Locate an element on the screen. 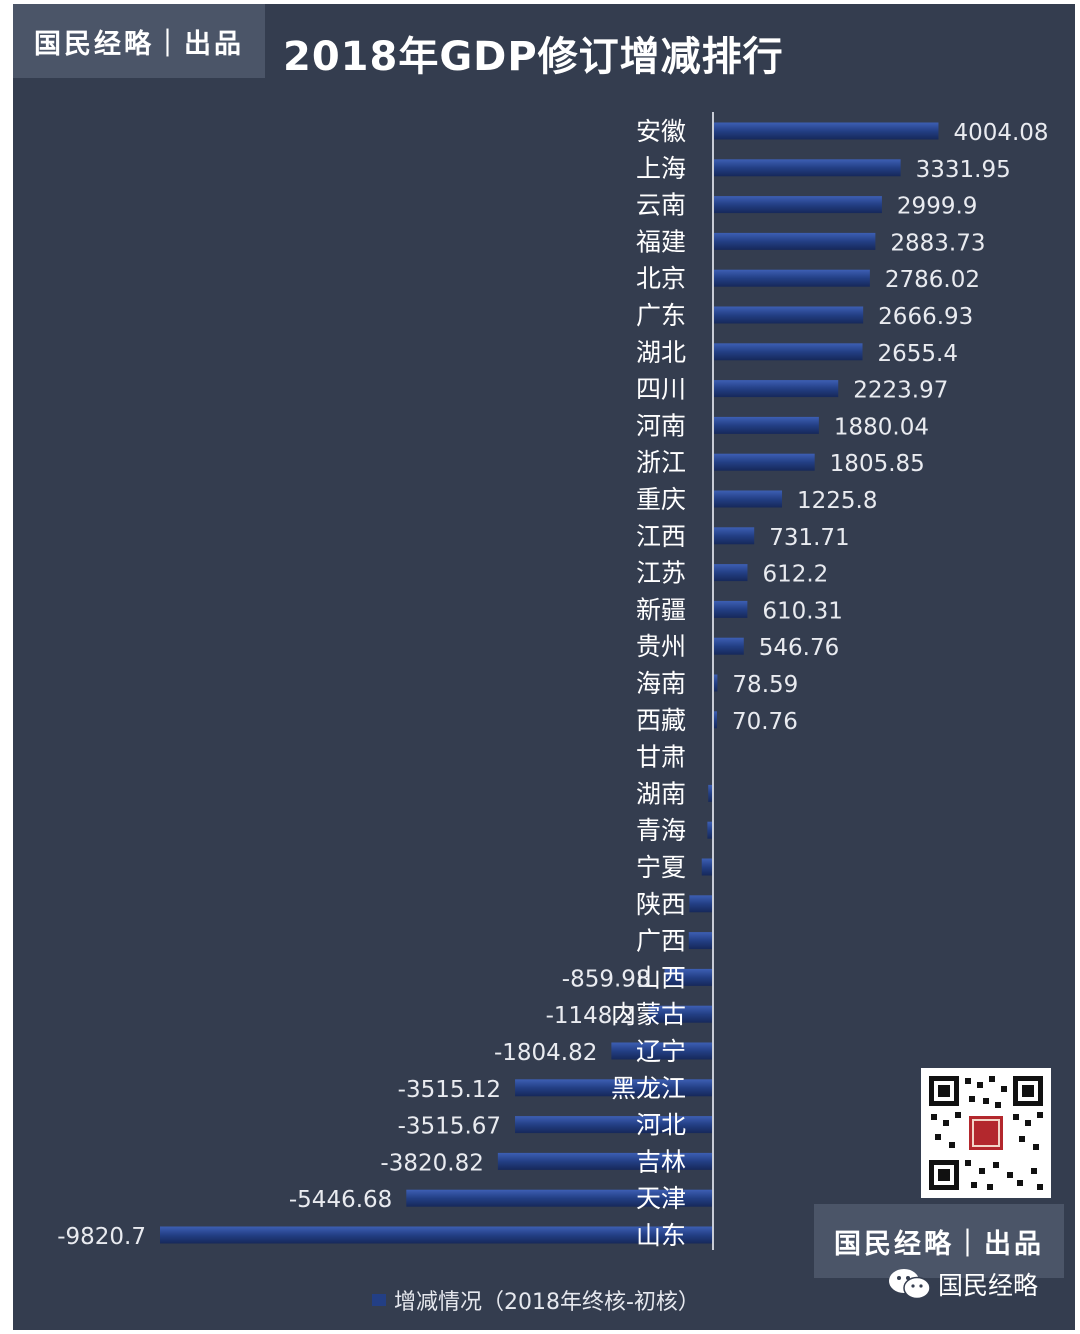 Image resolution: width=1080 pixels, height=1334 pixels. data-label: 546.76 is located at coordinates (799, 648).